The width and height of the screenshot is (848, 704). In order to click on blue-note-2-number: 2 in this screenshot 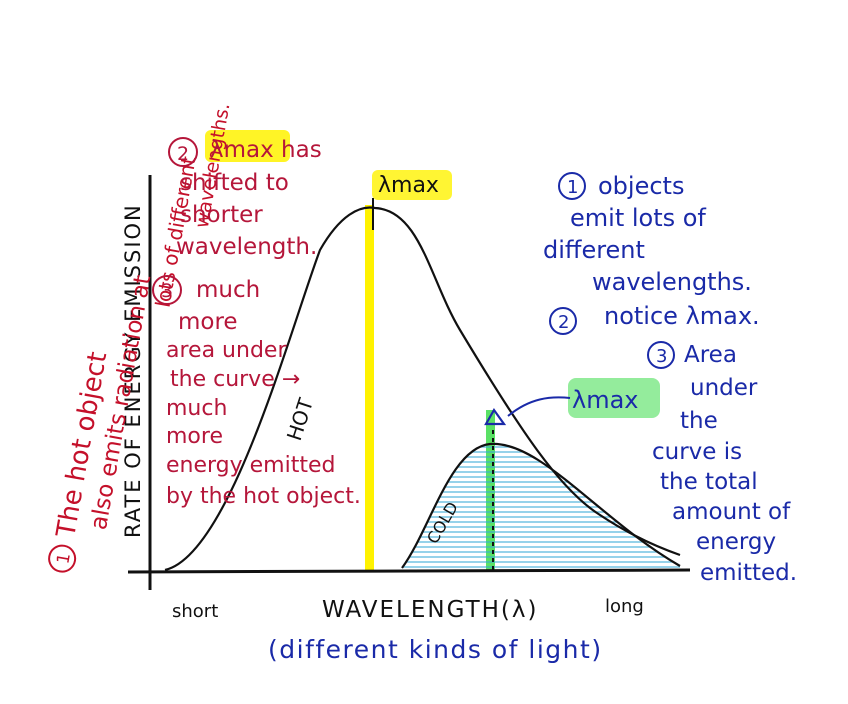, I will do `click(563, 322)`.